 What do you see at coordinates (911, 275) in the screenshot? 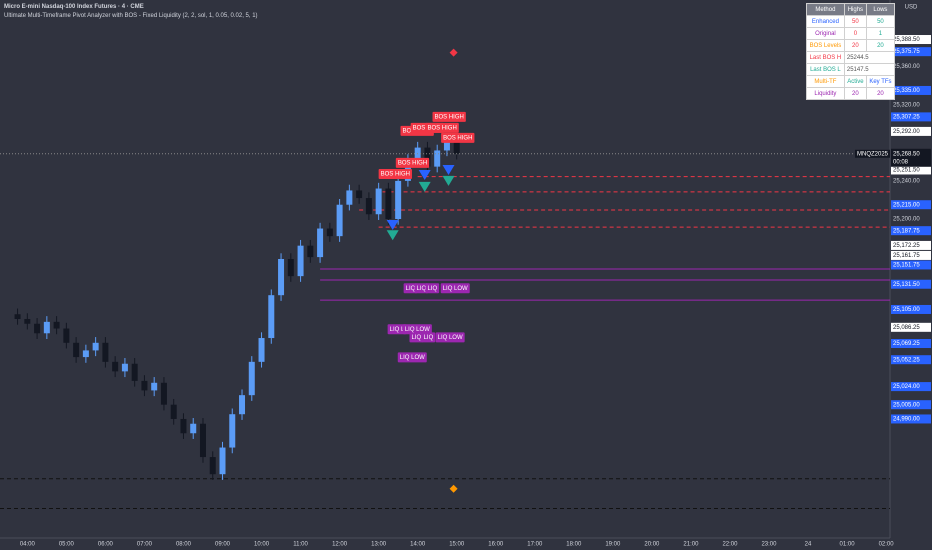
I see `price-axis-bg` at bounding box center [911, 275].